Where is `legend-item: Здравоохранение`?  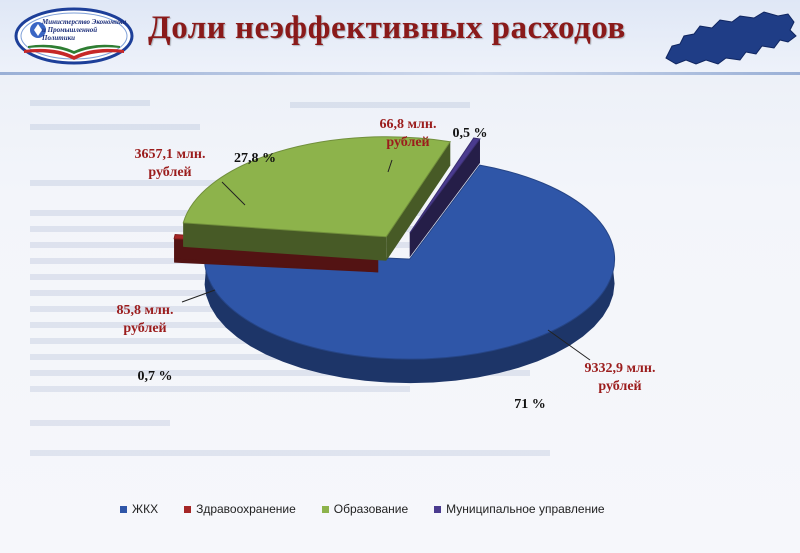 legend-item: Здравоохранение is located at coordinates (240, 509).